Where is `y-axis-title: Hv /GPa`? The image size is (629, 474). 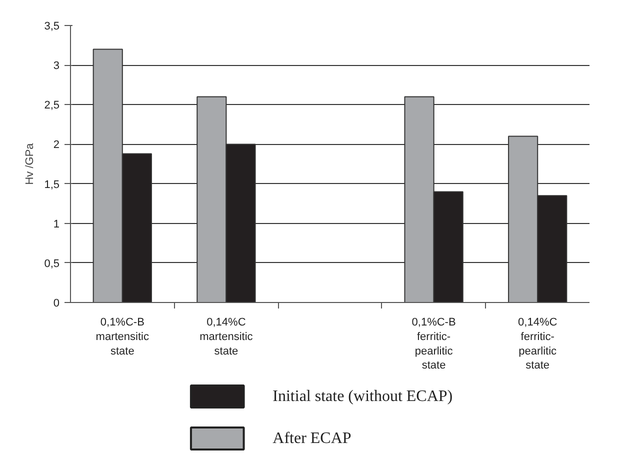 y-axis-title: Hv /GPa is located at coordinates (30, 163).